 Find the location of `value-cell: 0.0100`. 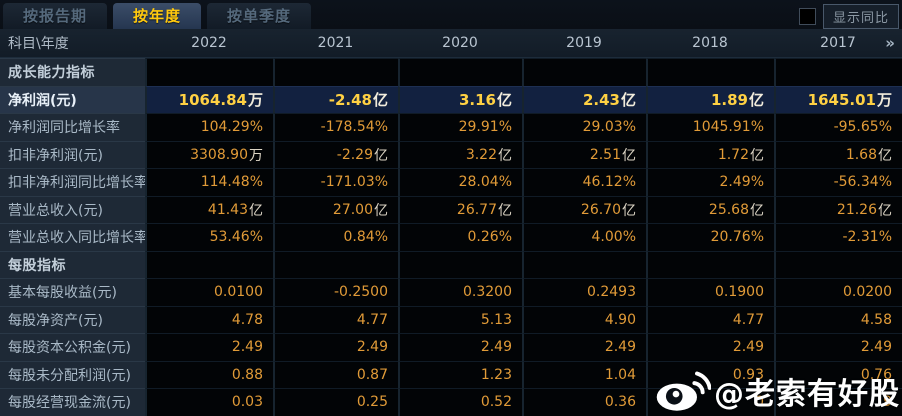

value-cell: 0.0100 is located at coordinates (209, 292).